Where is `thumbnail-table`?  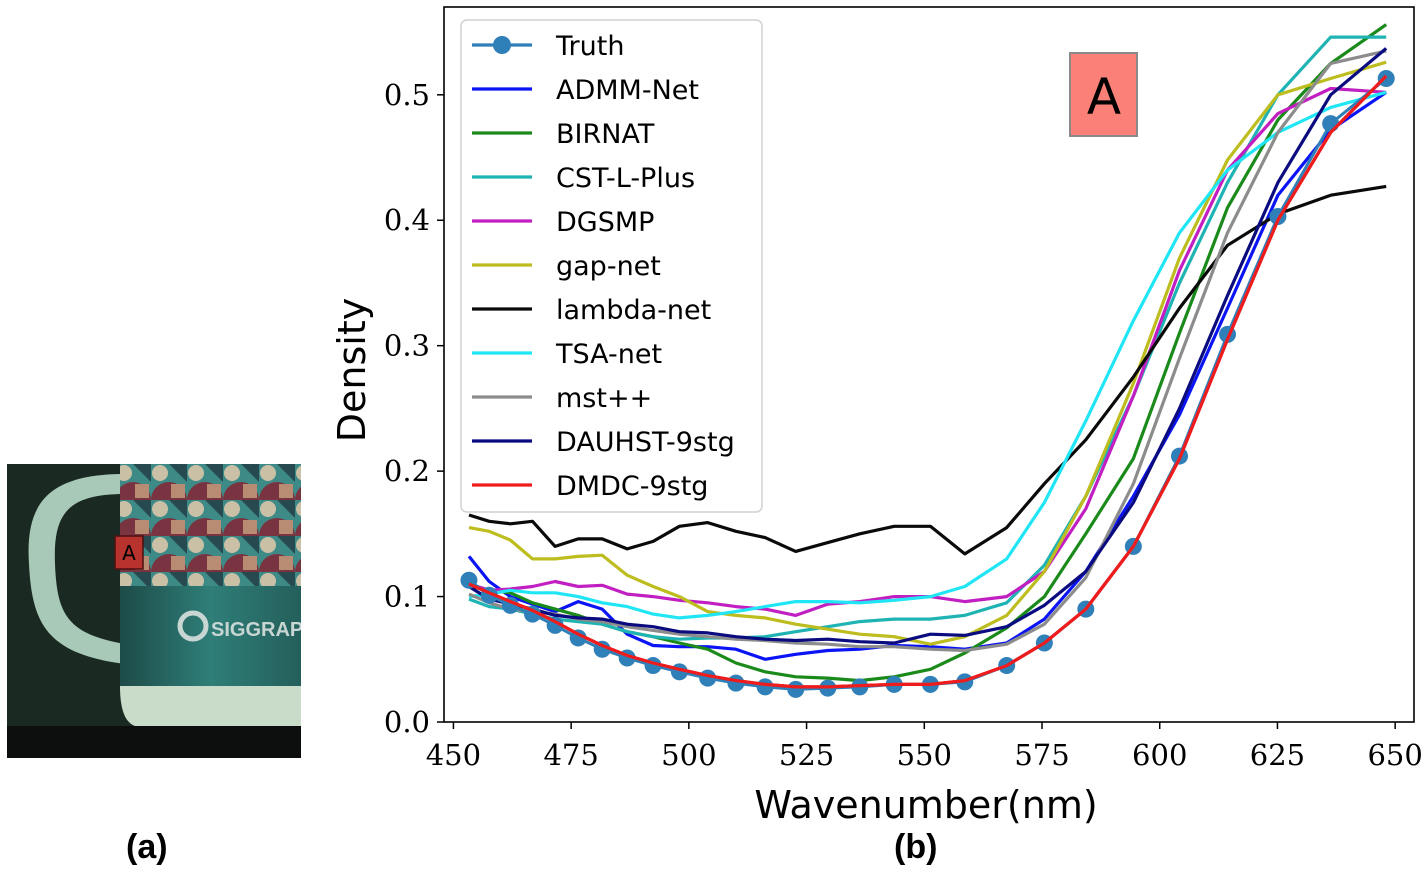 thumbnail-table is located at coordinates (154, 742).